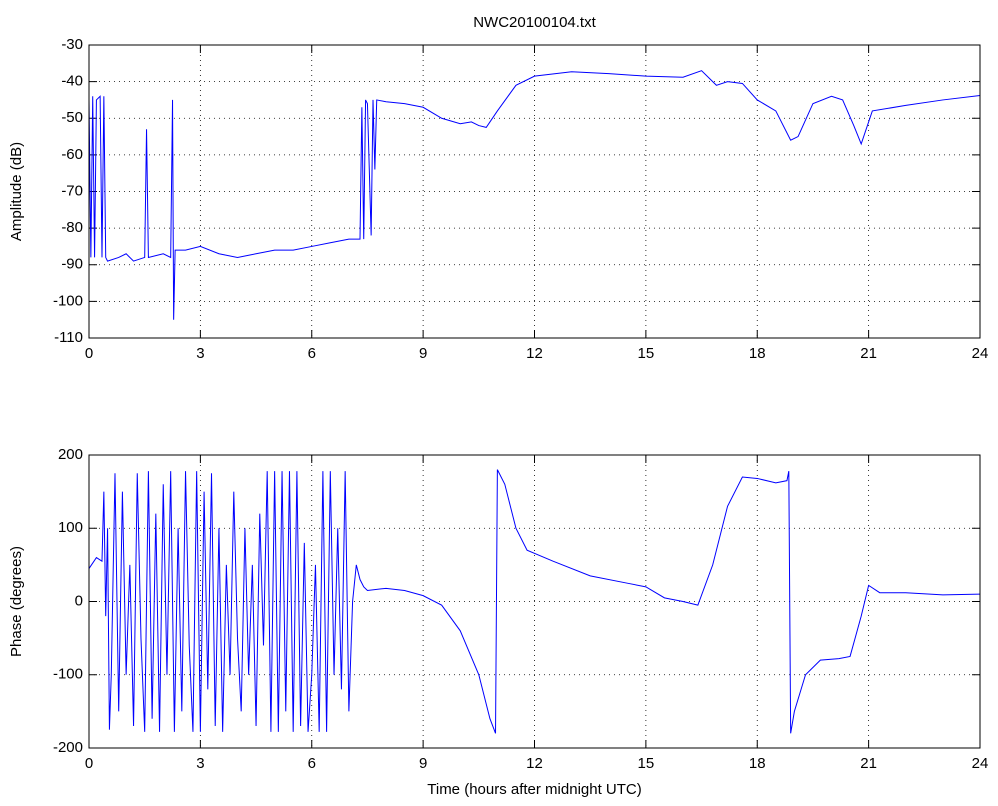 The height and width of the screenshot is (806, 998). What do you see at coordinates (534, 789) in the screenshot?
I see `x-axis-label: Time (hours after midnight UTC)` at bounding box center [534, 789].